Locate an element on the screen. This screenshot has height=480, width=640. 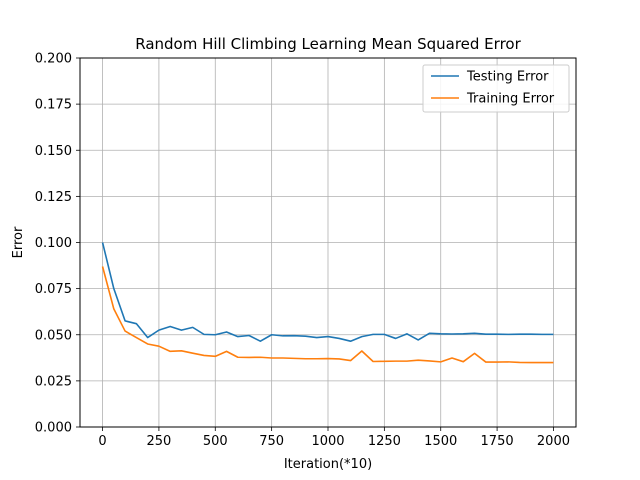
legend-box is located at coordinates (496, 88).